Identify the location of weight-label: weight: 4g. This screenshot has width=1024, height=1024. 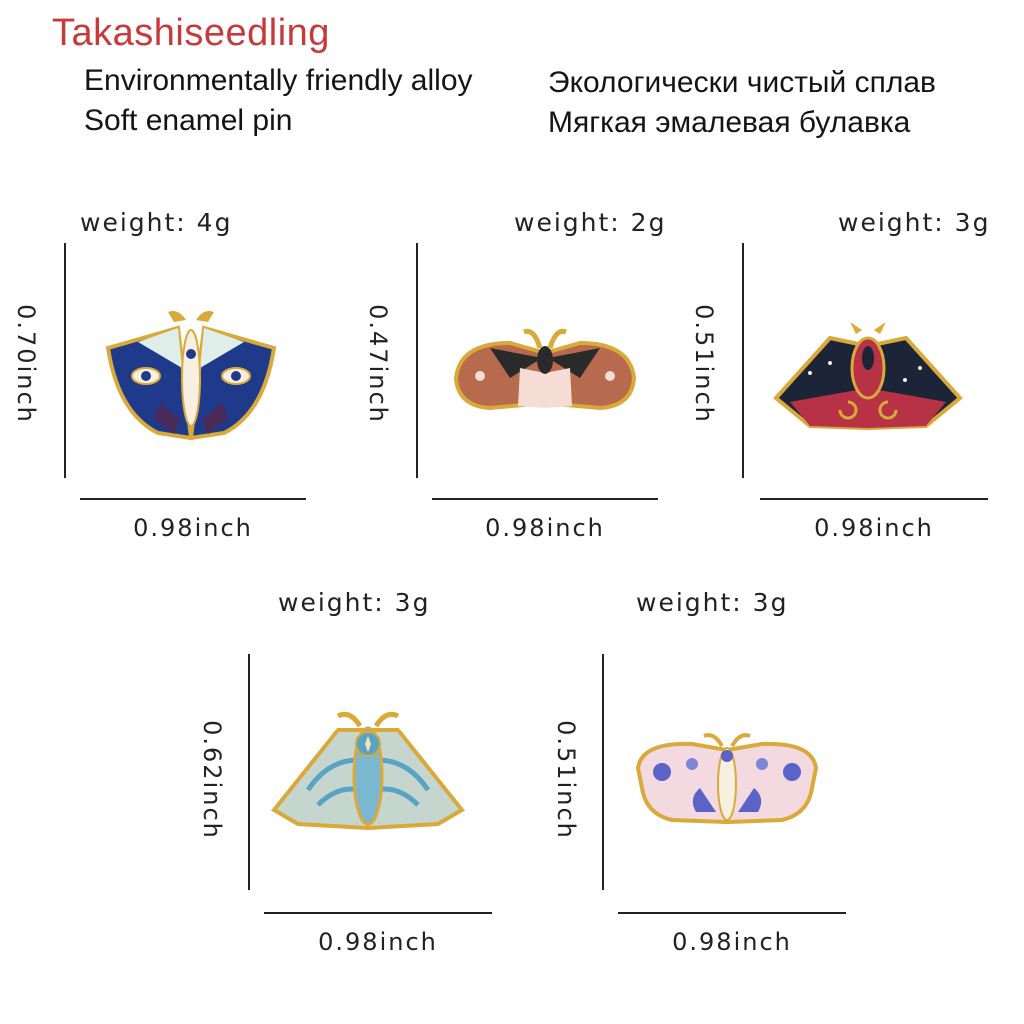
(156, 222).